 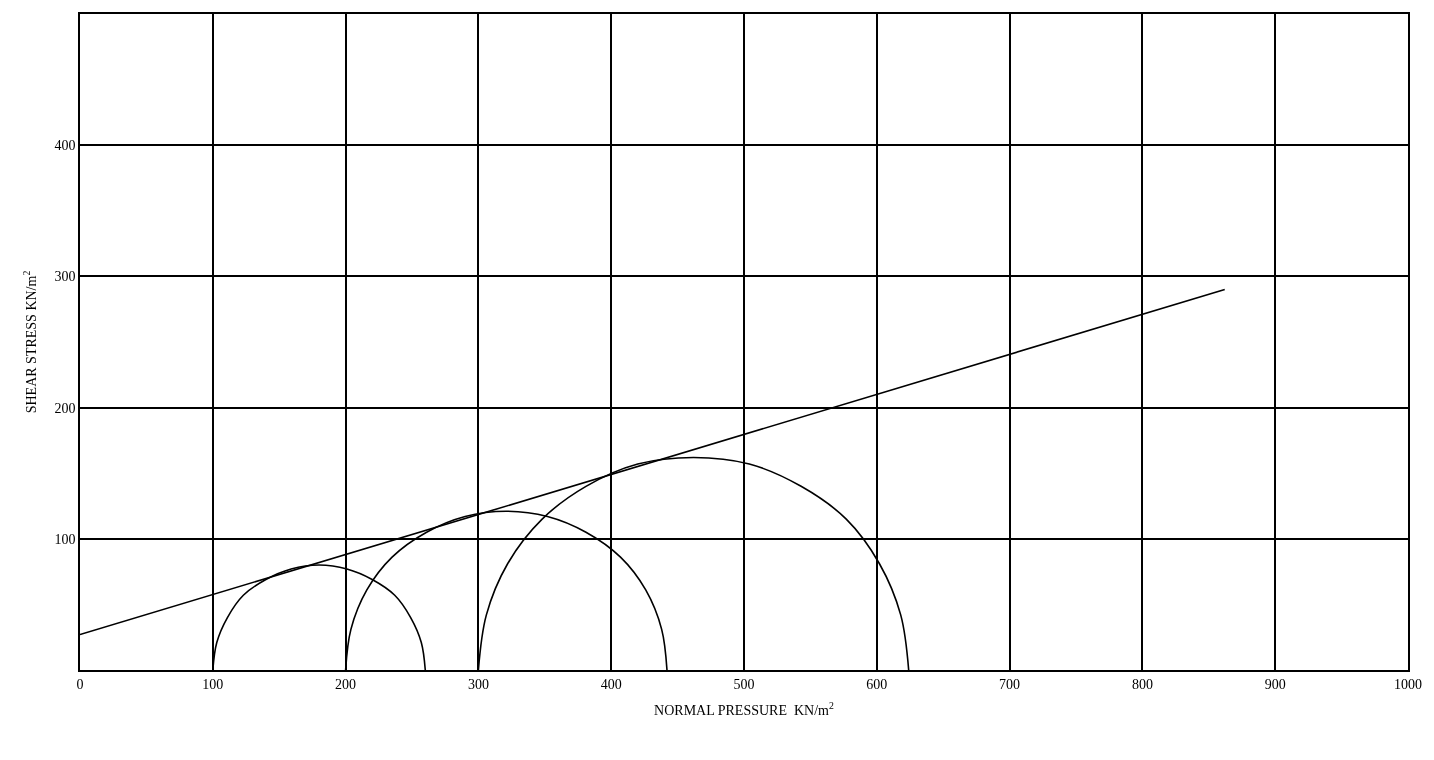 I want to click on x-tick-label: 400, so click(x=611, y=684).